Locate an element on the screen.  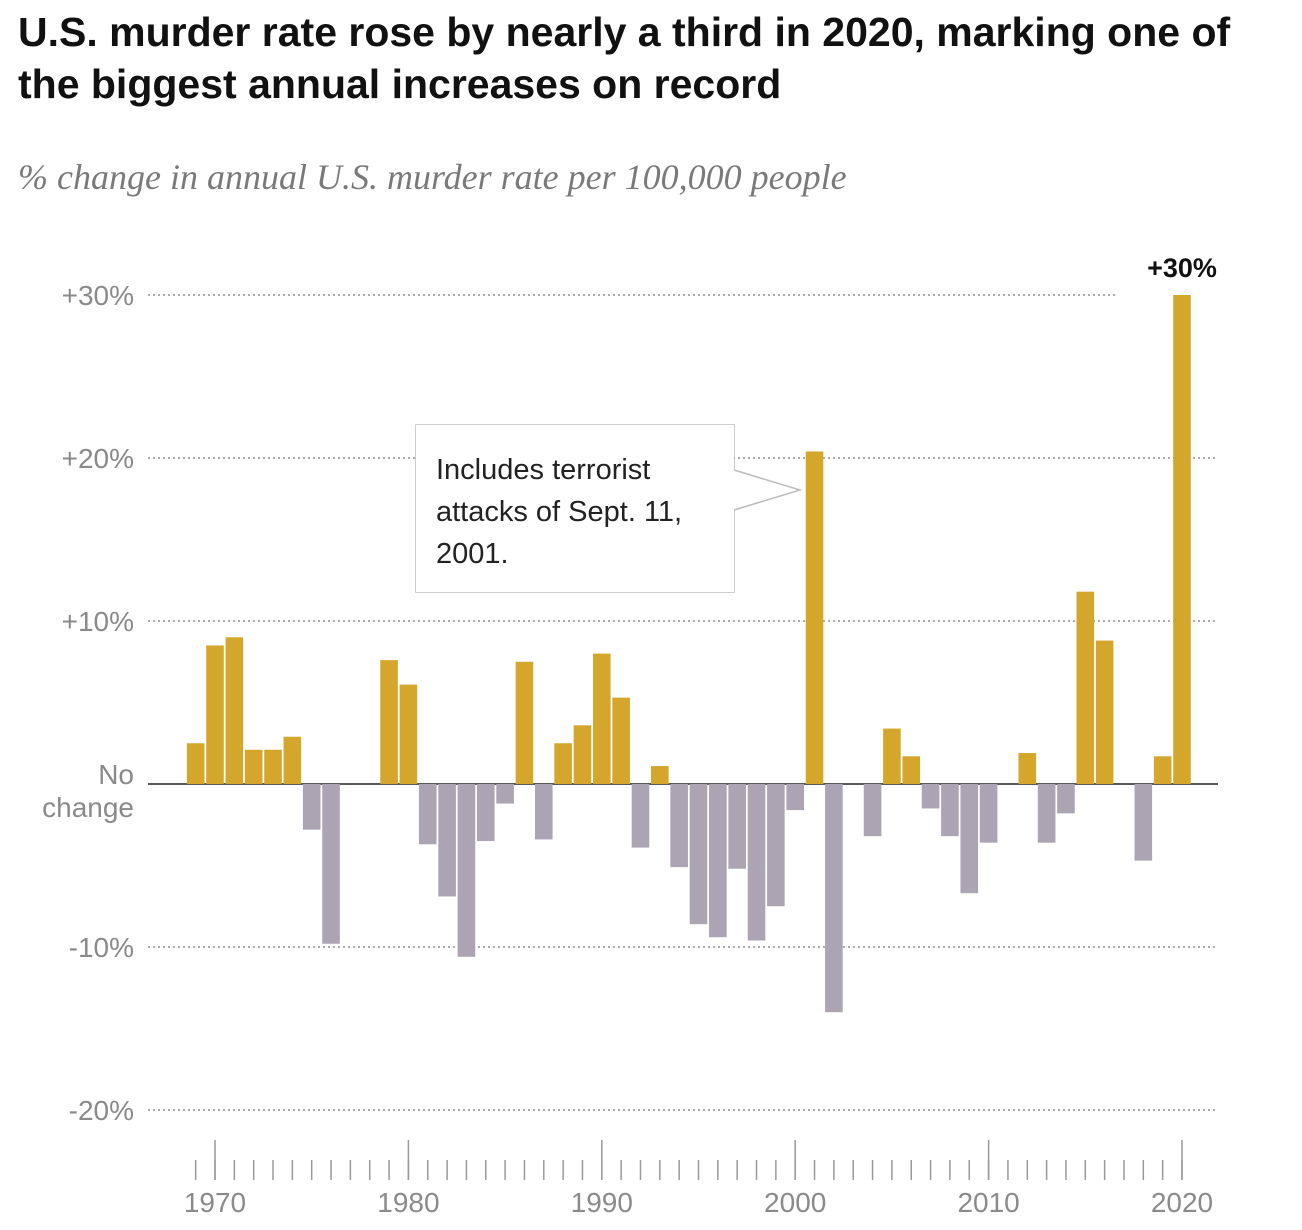
y-tick-label: No change is located at coordinates (88, 791).